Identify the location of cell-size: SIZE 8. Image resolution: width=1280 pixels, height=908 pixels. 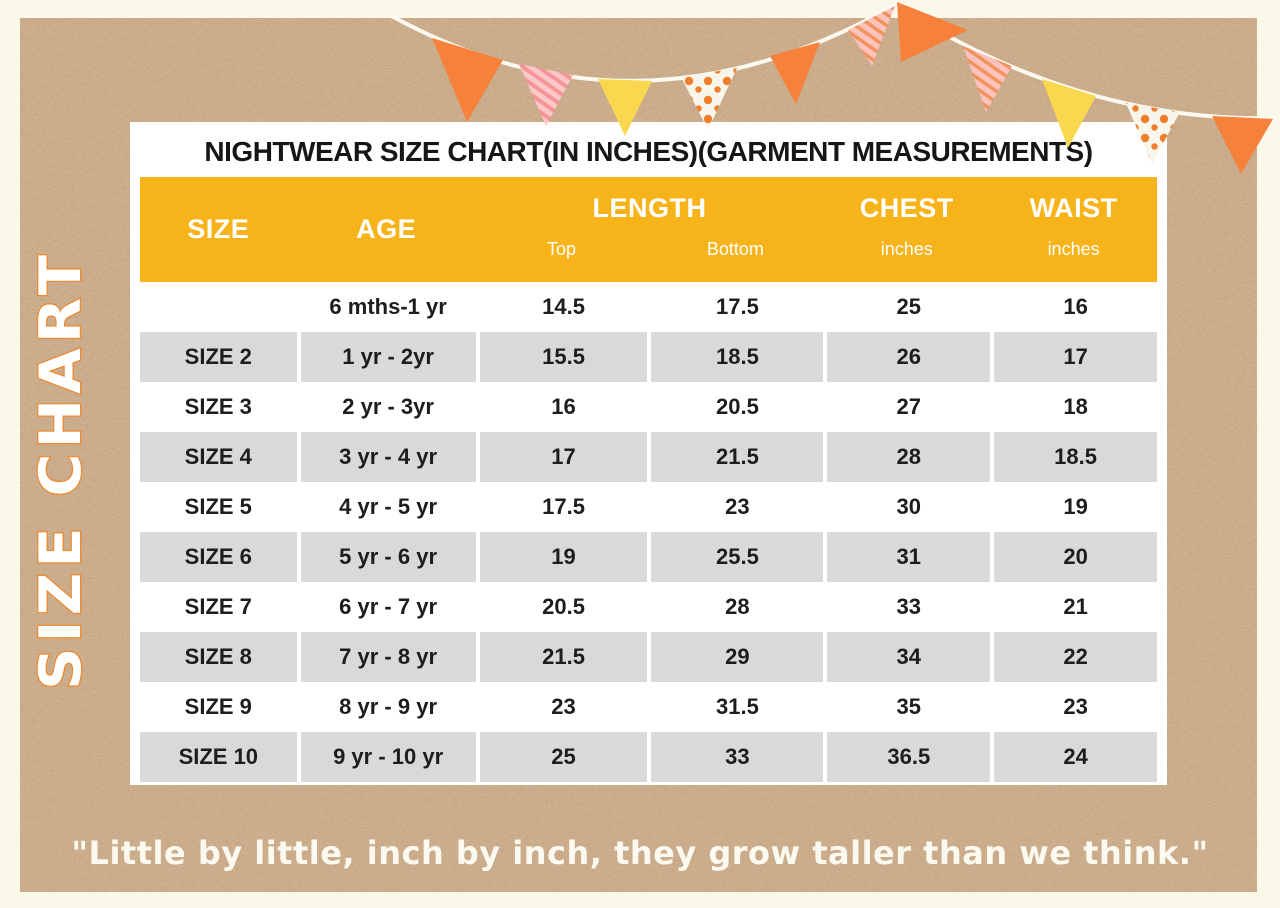
(218, 657).